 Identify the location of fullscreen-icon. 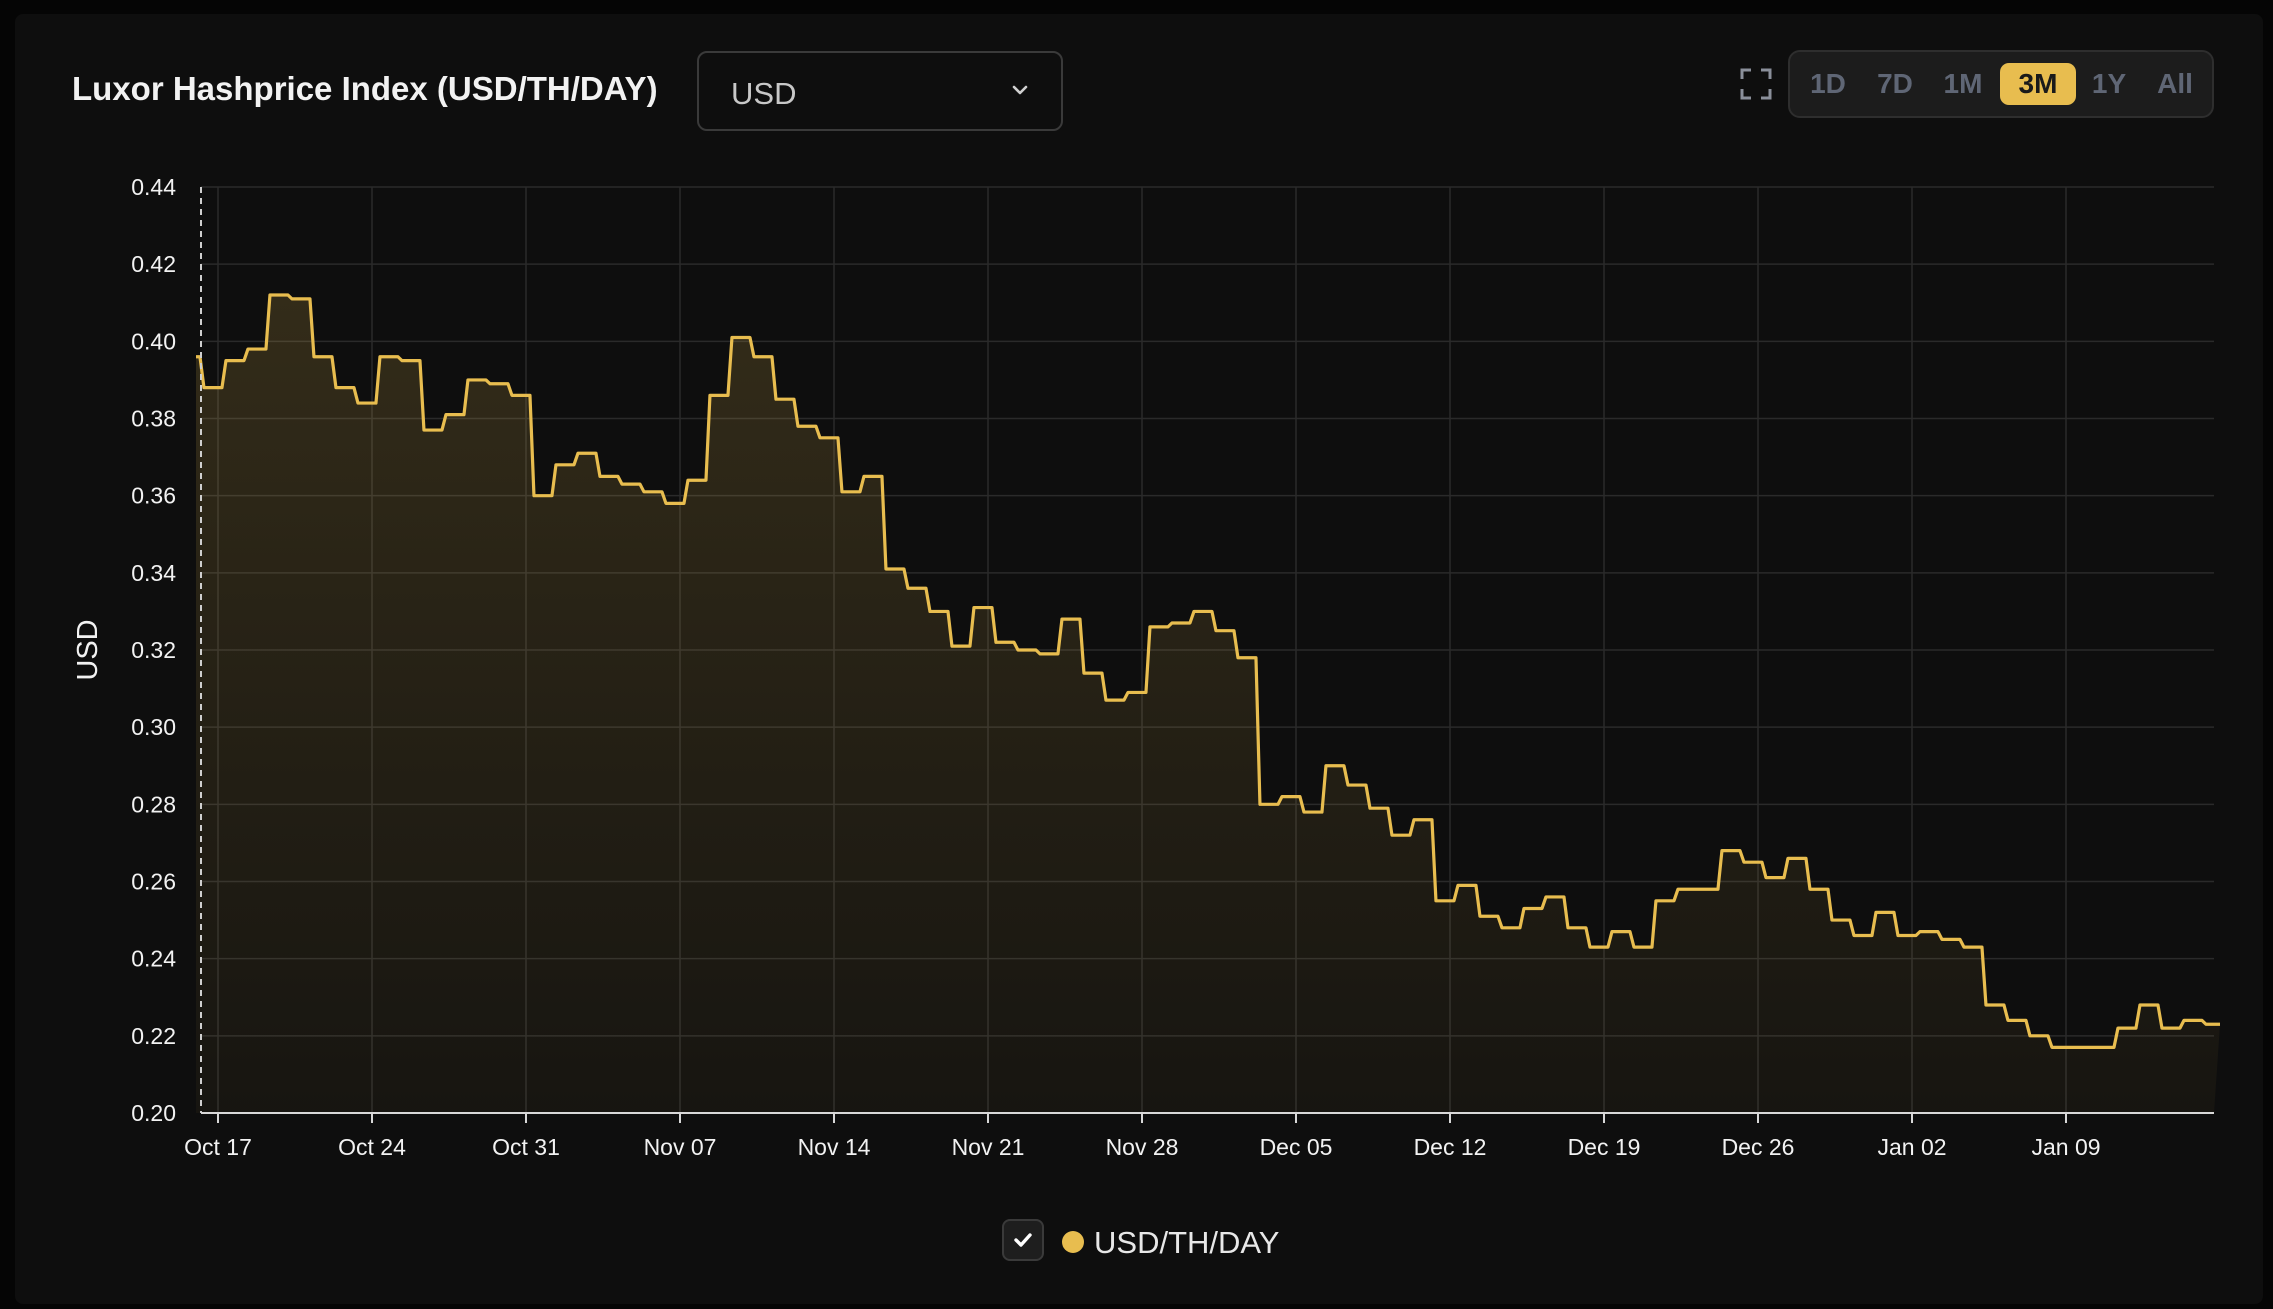
(1756, 86).